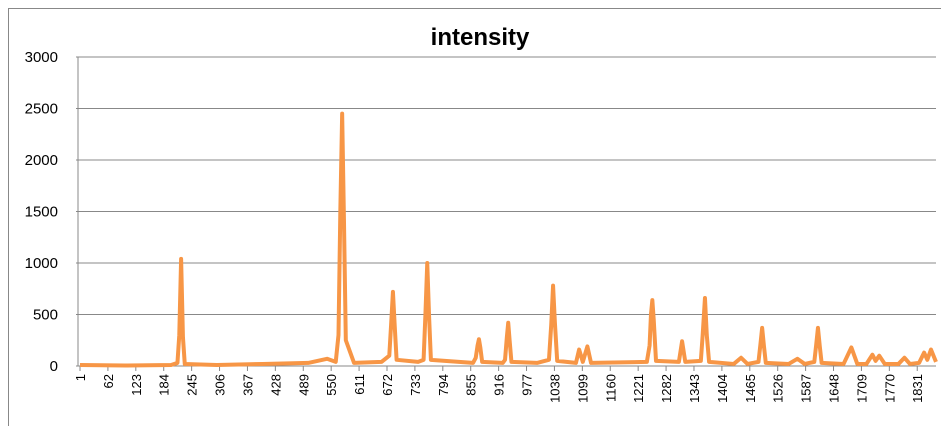 The image size is (941, 426). Describe the element at coordinates (41, 109) in the screenshot. I see `y-tick-label: 2500` at that location.